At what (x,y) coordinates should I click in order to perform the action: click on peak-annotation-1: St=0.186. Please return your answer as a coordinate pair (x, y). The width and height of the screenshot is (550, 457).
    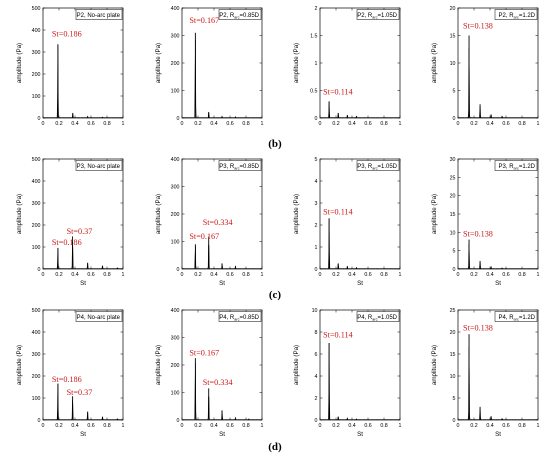
    Looking at the image, I should click on (67, 379).